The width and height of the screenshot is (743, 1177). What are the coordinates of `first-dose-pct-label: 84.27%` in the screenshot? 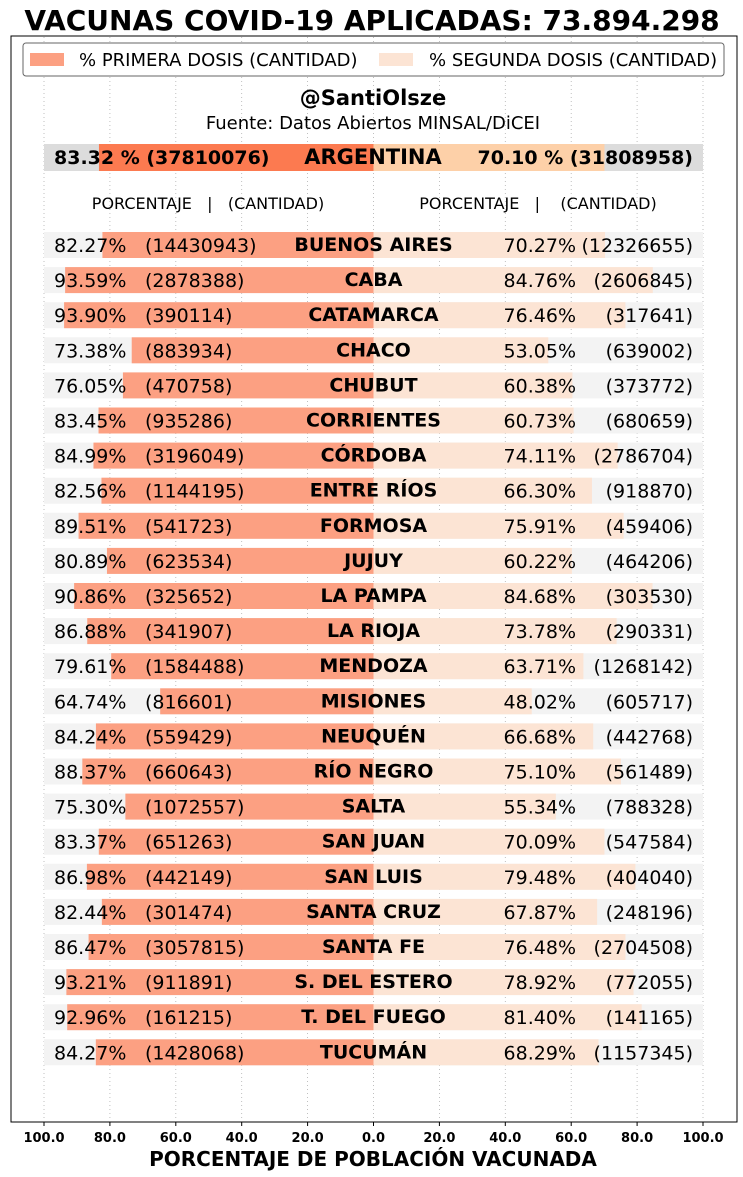 It's located at (90, 1053).